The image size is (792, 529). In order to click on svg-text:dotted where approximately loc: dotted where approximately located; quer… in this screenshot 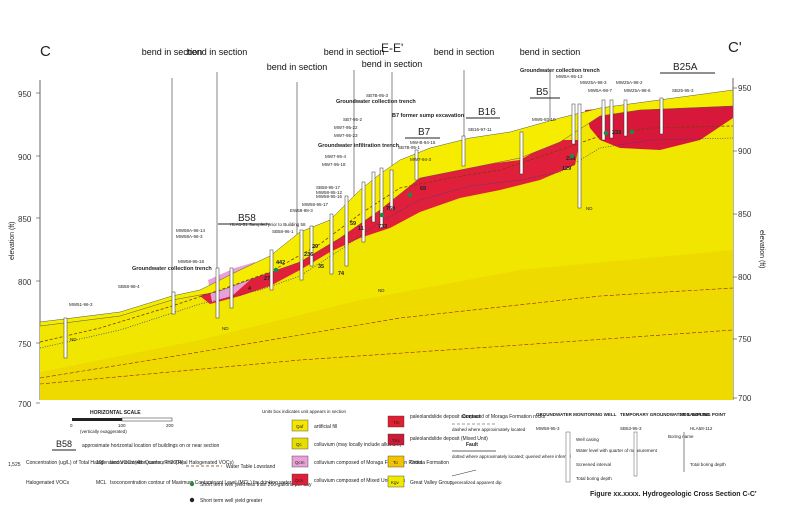, I will do `click(511, 456)`.